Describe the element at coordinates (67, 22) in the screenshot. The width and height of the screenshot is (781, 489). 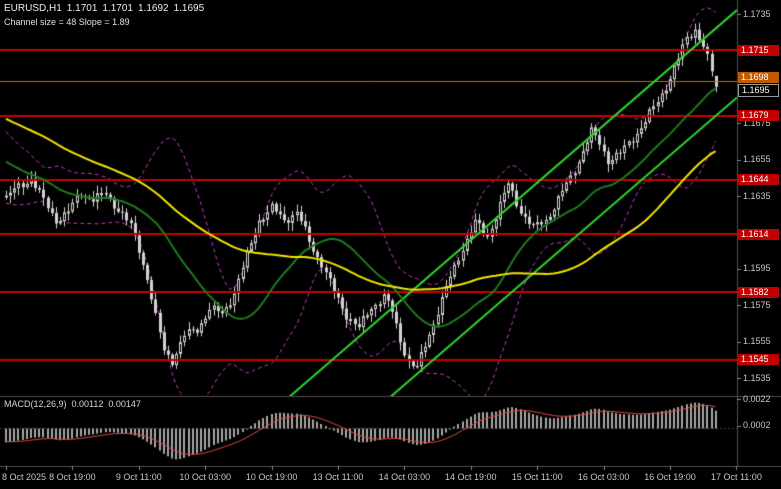
I see `channel-info: Channel size = 48 Slope = 1.89` at that location.